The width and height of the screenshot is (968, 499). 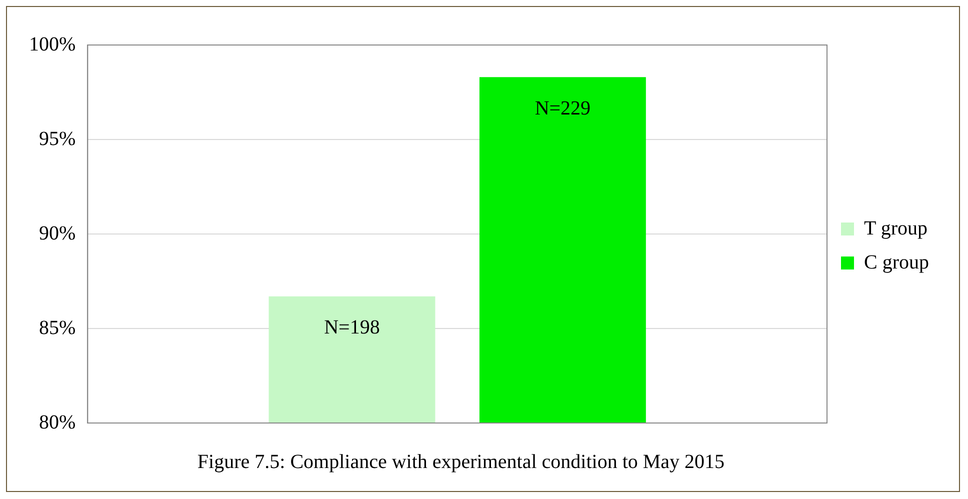 I want to click on y-tick-label: 90%, so click(x=57, y=233).